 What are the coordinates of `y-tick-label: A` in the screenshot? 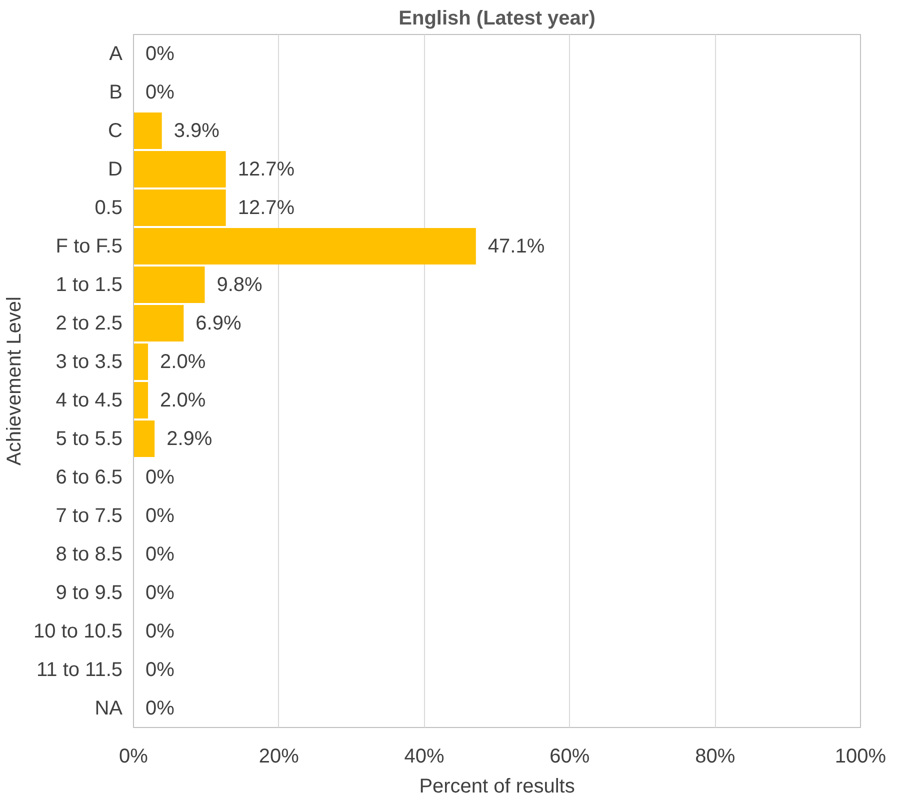 It's located at (116, 53).